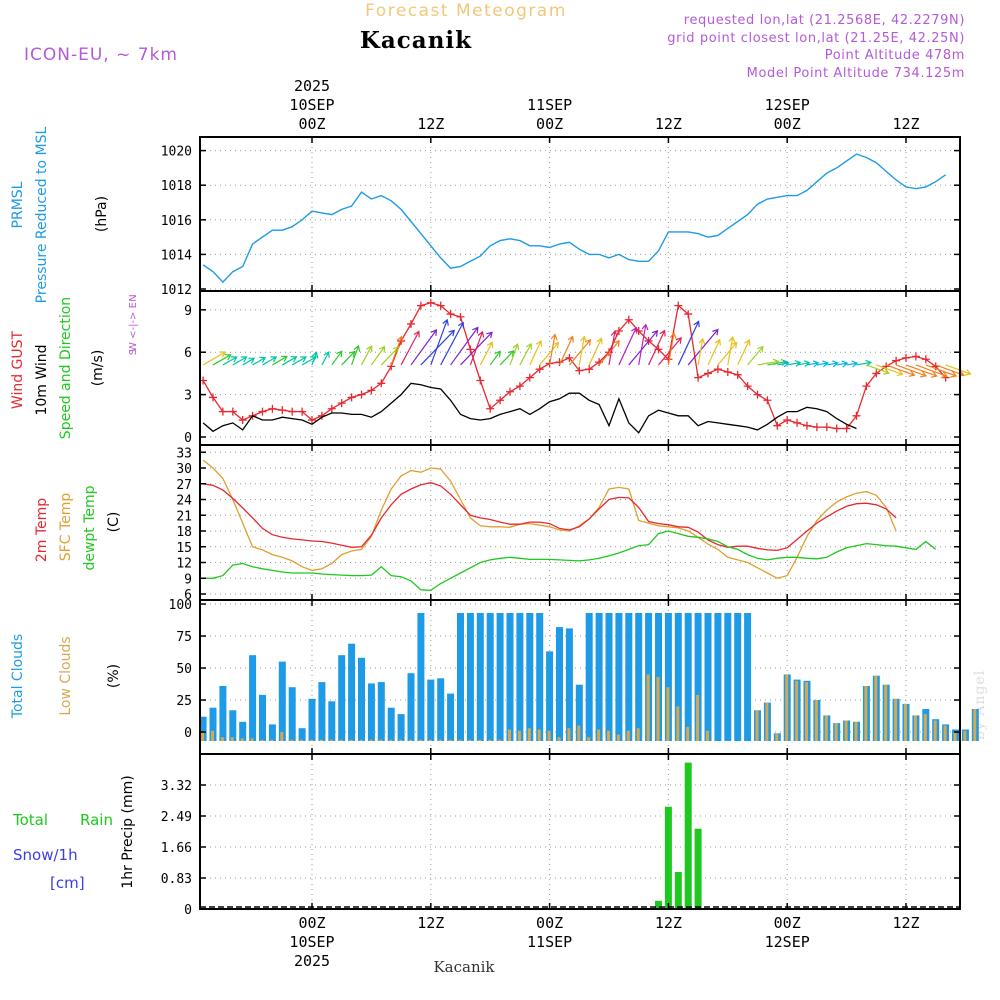 This screenshot has width=1000, height=1000. Describe the element at coordinates (574, 366) in the screenshot. I see `wind-gust-line` at that location.